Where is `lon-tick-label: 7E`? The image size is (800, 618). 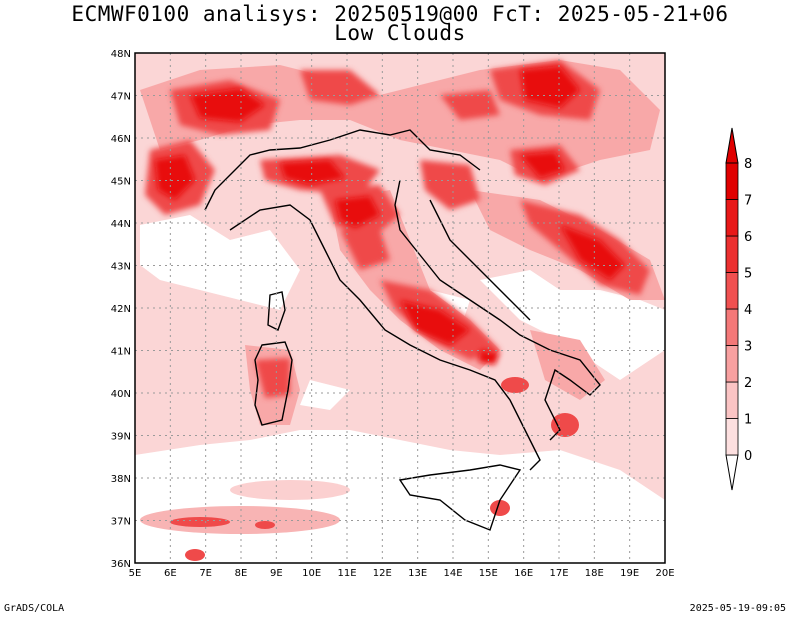
lon-tick-label: 7E is located at coordinates (205, 573).